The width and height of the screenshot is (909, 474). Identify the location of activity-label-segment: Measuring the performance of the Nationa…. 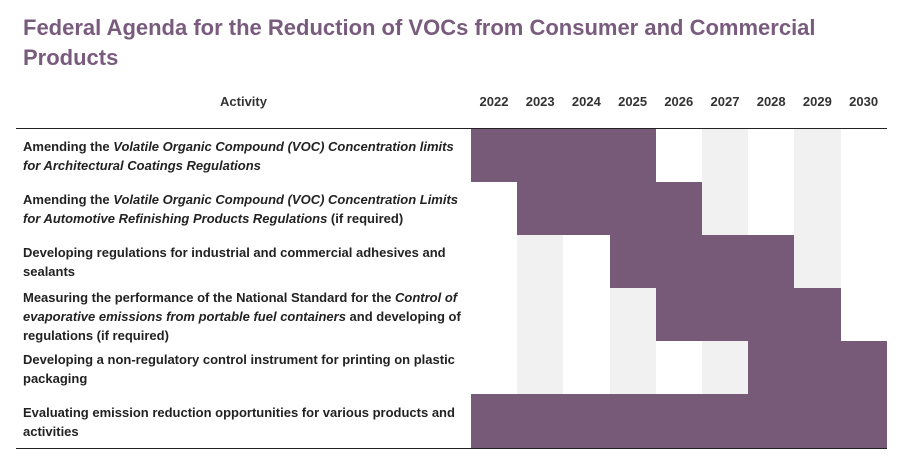
(209, 297).